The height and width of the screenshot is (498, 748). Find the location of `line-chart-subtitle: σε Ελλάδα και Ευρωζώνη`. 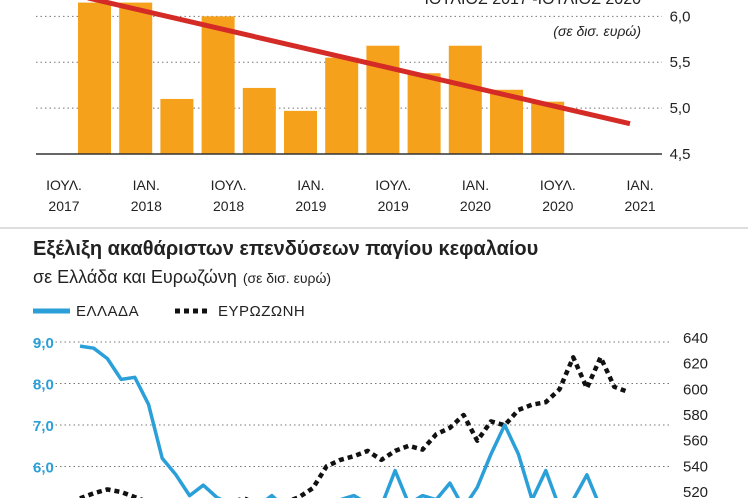

line-chart-subtitle: σε Ελλάδα και Ευρωζώνη is located at coordinates (135, 277).